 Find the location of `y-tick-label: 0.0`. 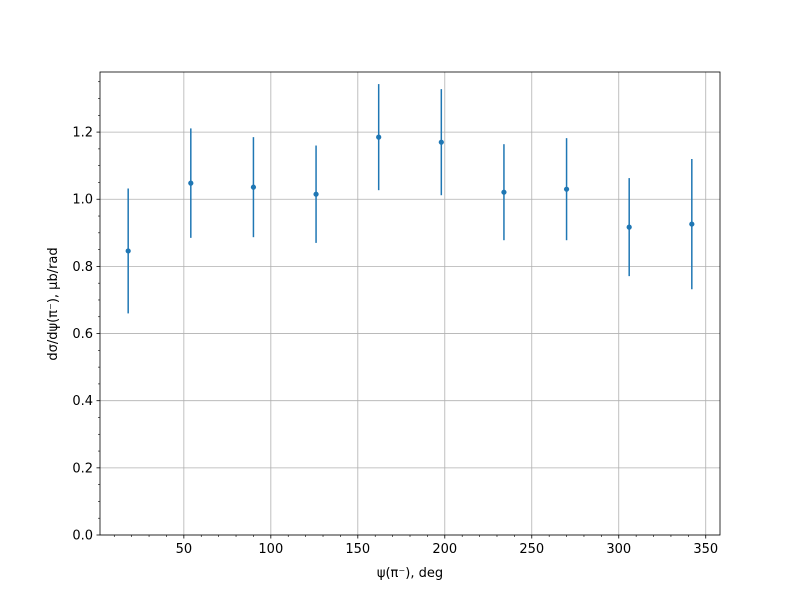

y-tick-label: 0.0 is located at coordinates (82, 536).